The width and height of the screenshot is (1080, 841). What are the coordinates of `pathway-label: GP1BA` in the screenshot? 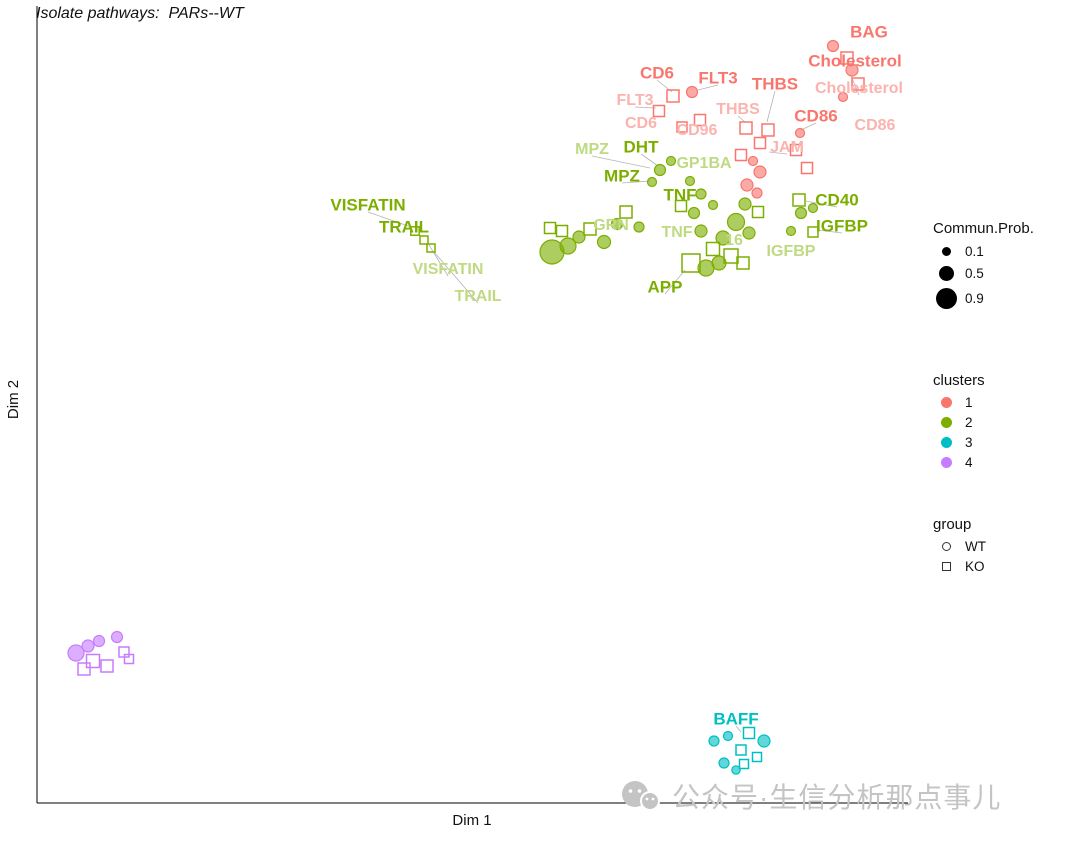 It's located at (704, 163).